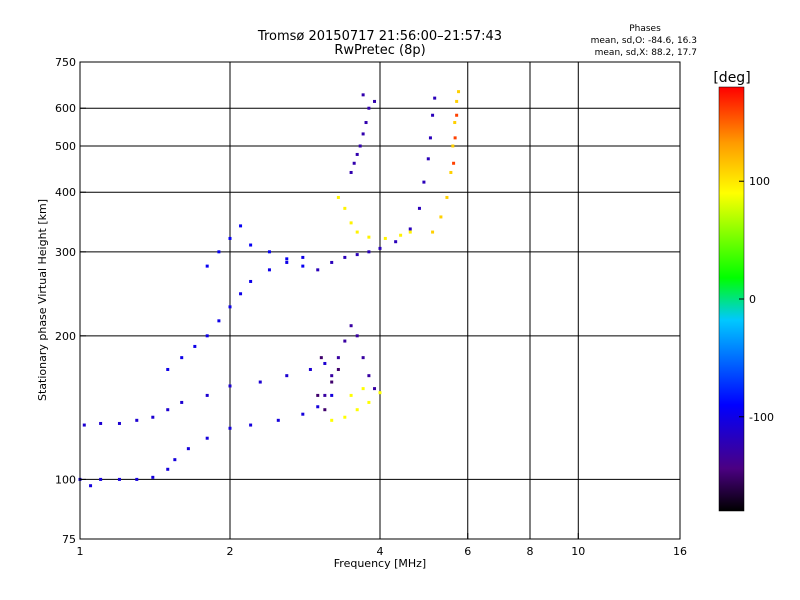  I want to click on x-tick-label: 16, so click(680, 551).